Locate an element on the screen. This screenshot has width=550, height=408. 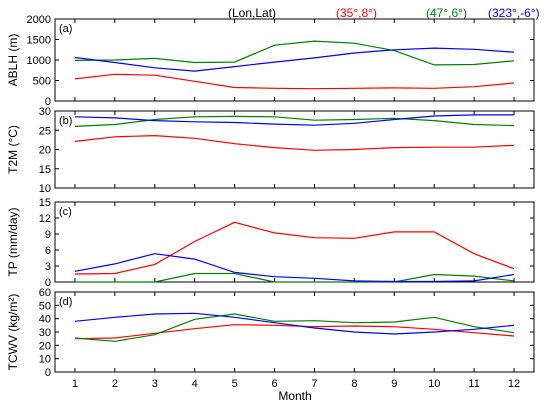
x-tick-label: 10 is located at coordinates (434, 384).